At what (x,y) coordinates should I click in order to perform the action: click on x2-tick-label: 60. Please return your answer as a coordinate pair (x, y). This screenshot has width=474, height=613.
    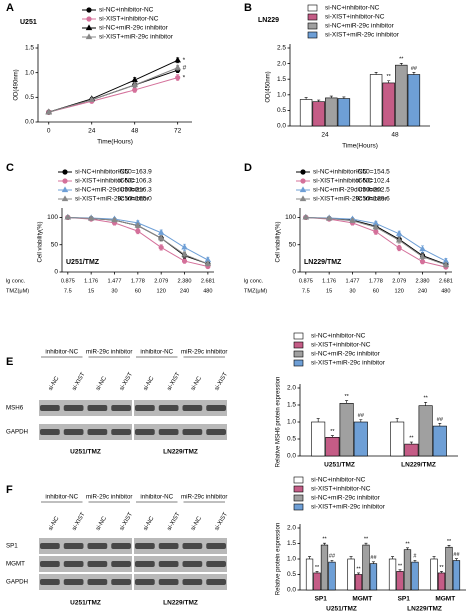
    Looking at the image, I should click on (376, 291).